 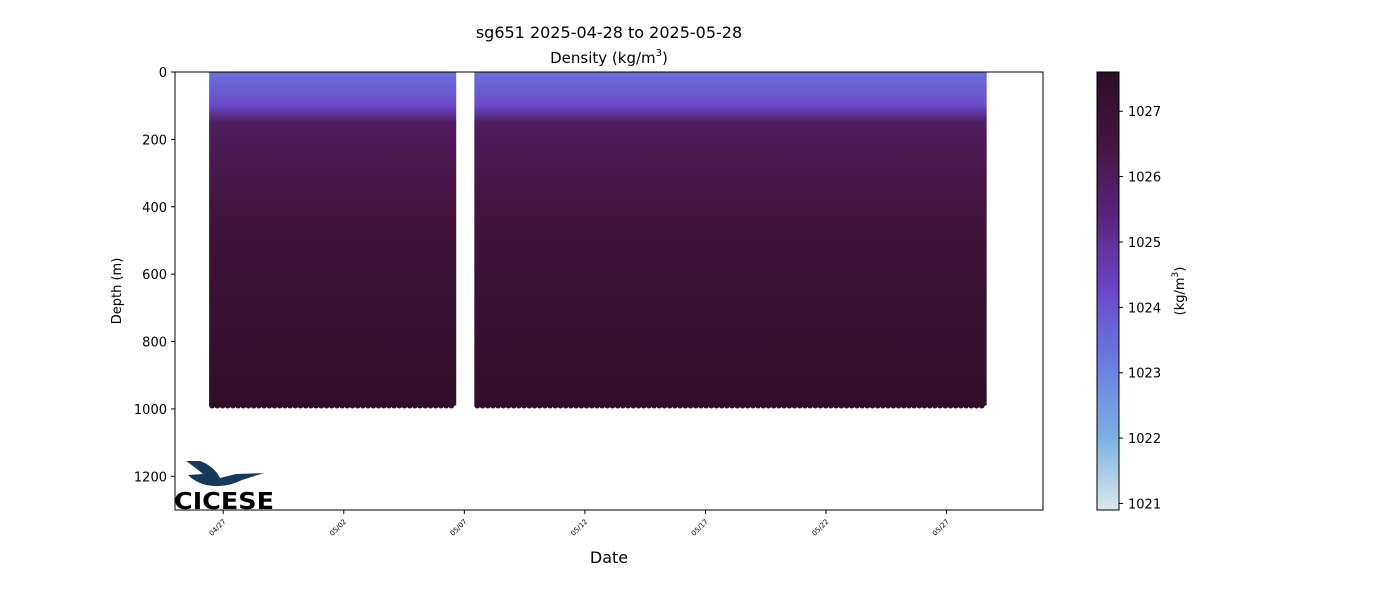 What do you see at coordinates (1144, 112) in the screenshot?
I see `colorbar-tick-label: 1027` at bounding box center [1144, 112].